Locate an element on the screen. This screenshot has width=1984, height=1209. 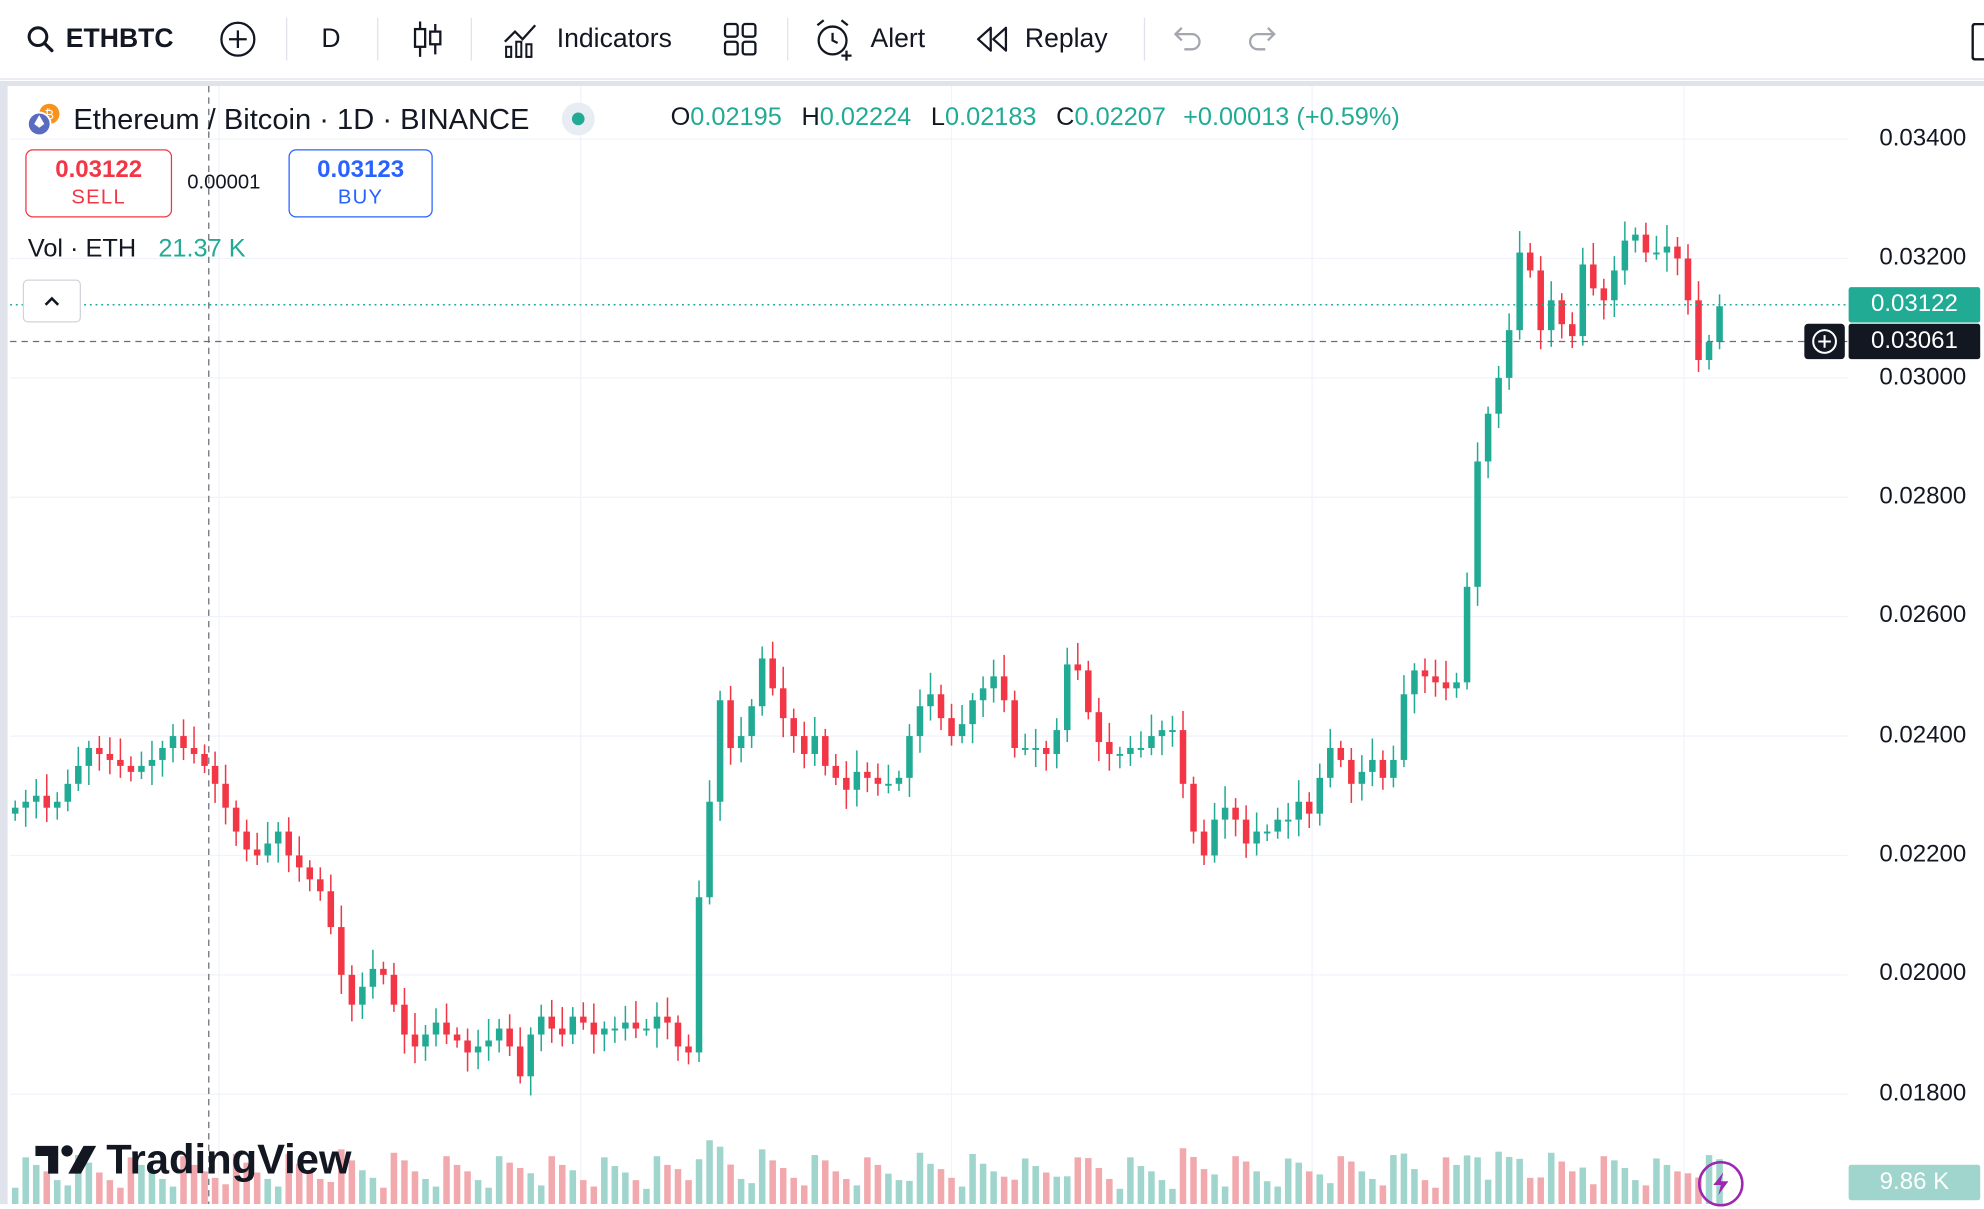
alert-button: Alert is located at coordinates (868, 39).